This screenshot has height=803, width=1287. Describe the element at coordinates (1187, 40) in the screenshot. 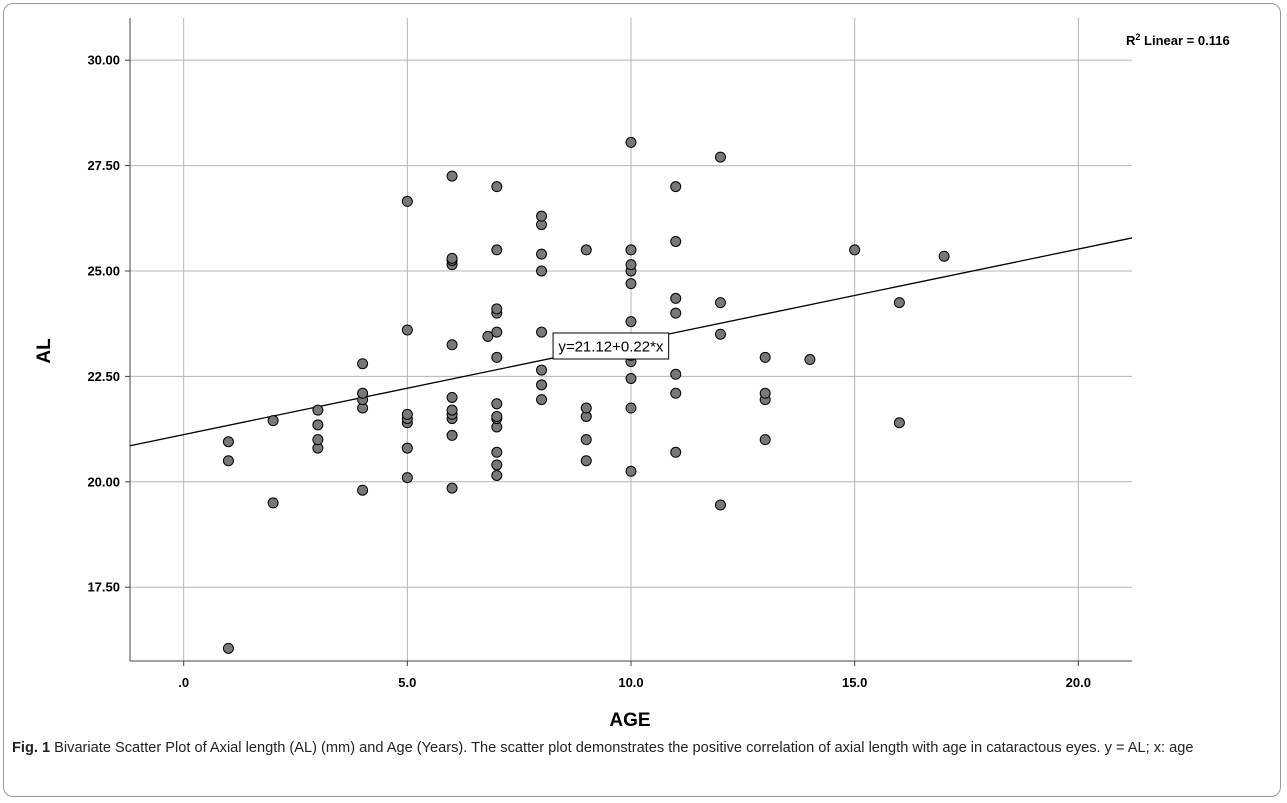

I see `r2-value: Linear = 0.116` at that location.